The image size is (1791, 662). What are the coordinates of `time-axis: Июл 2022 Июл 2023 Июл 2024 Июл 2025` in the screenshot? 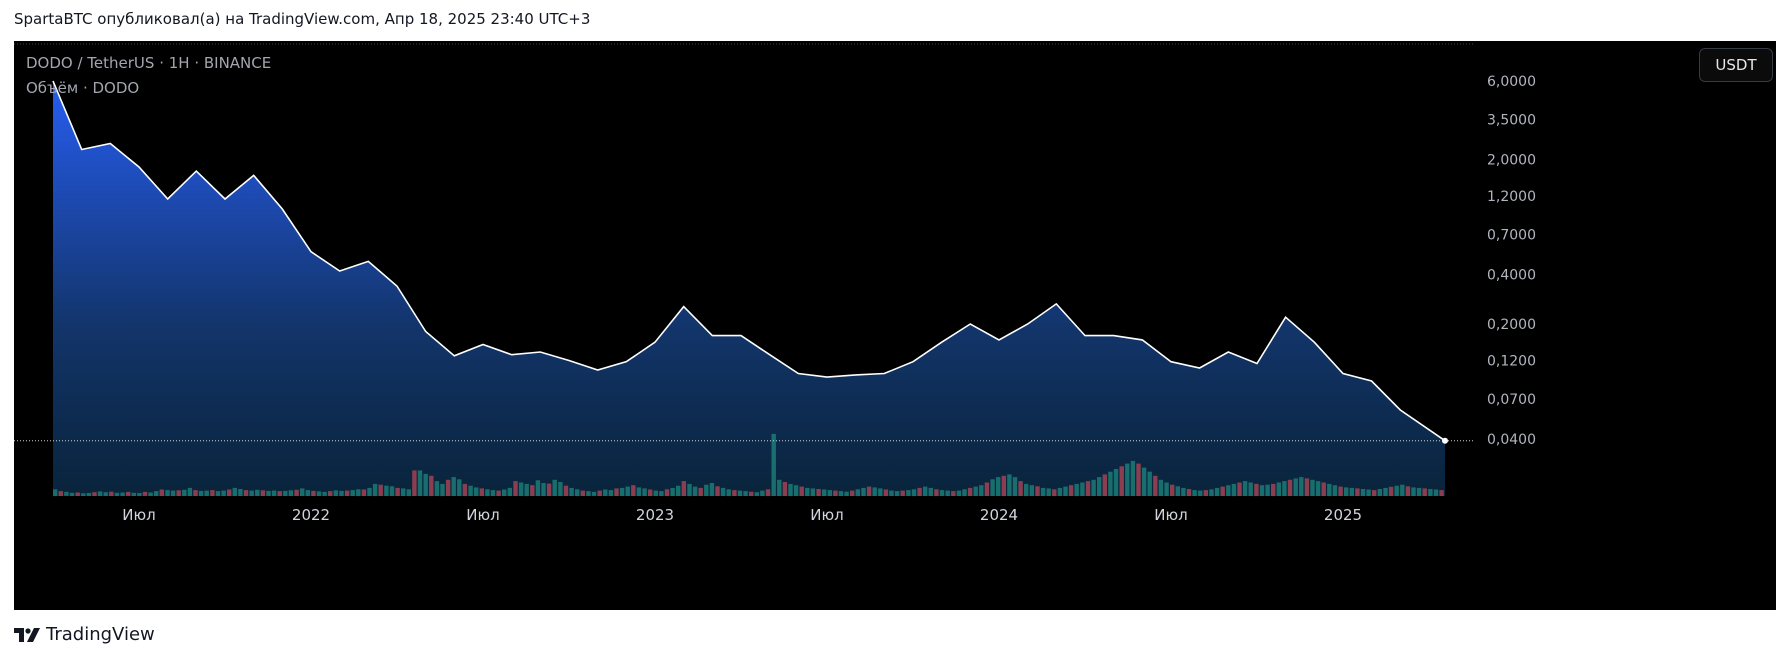 It's located at (742, 515).